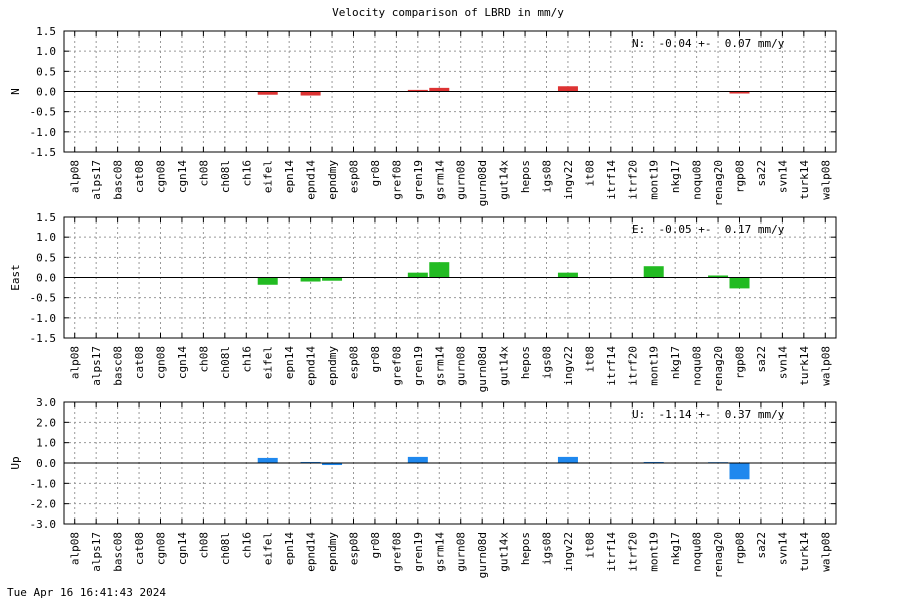 The width and height of the screenshot is (900, 600). I want to click on y-axis-title: East, so click(15, 277).